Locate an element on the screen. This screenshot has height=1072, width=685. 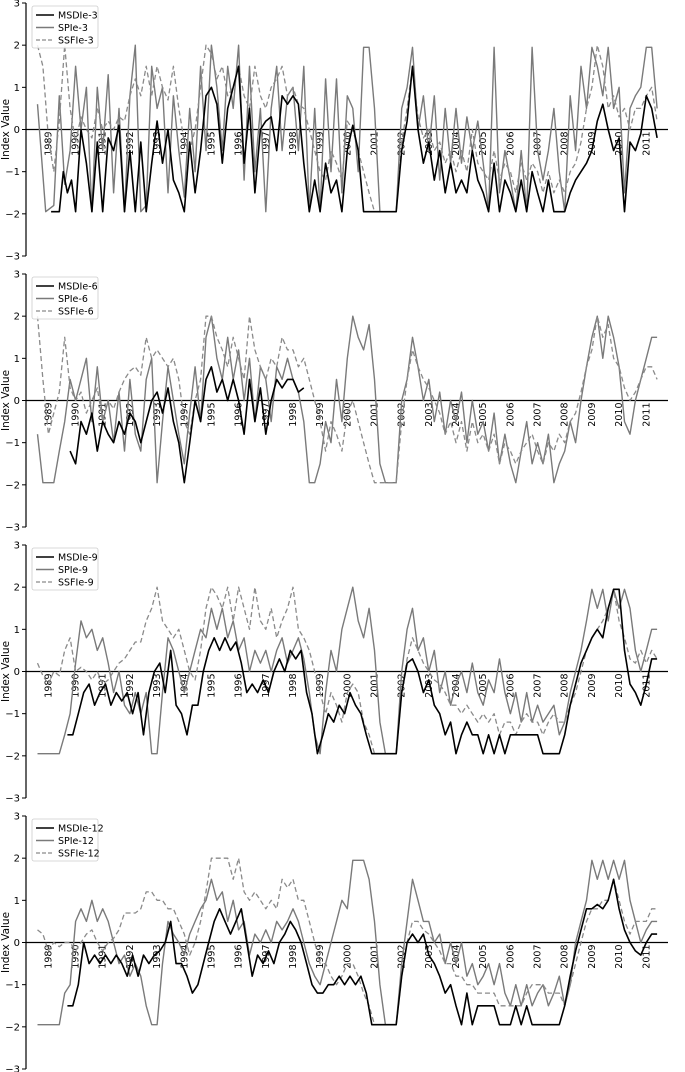
legend-label: MSDIe-3 is located at coordinates (78, 16).